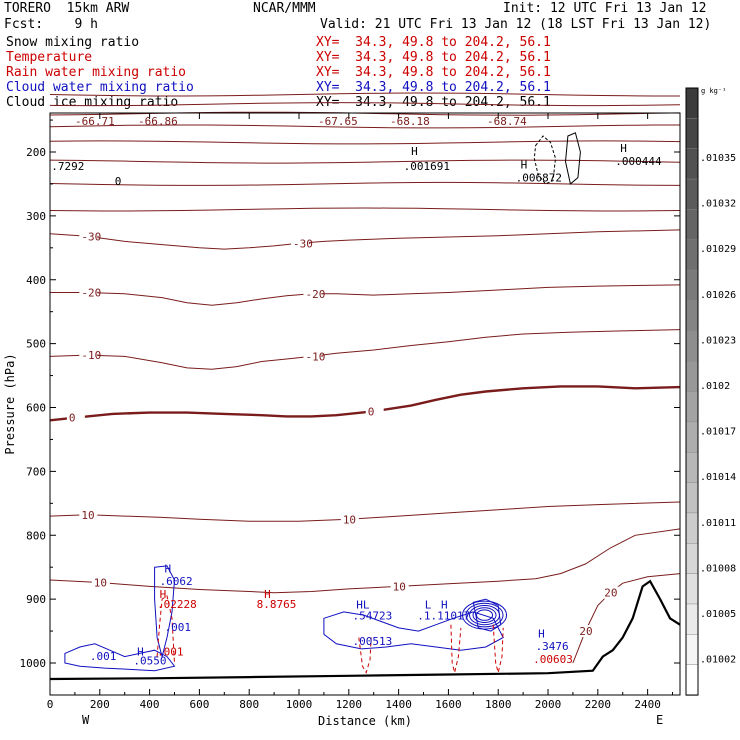 The width and height of the screenshot is (740, 740). I want to click on field-extremum-label: .00513, so click(373, 641).